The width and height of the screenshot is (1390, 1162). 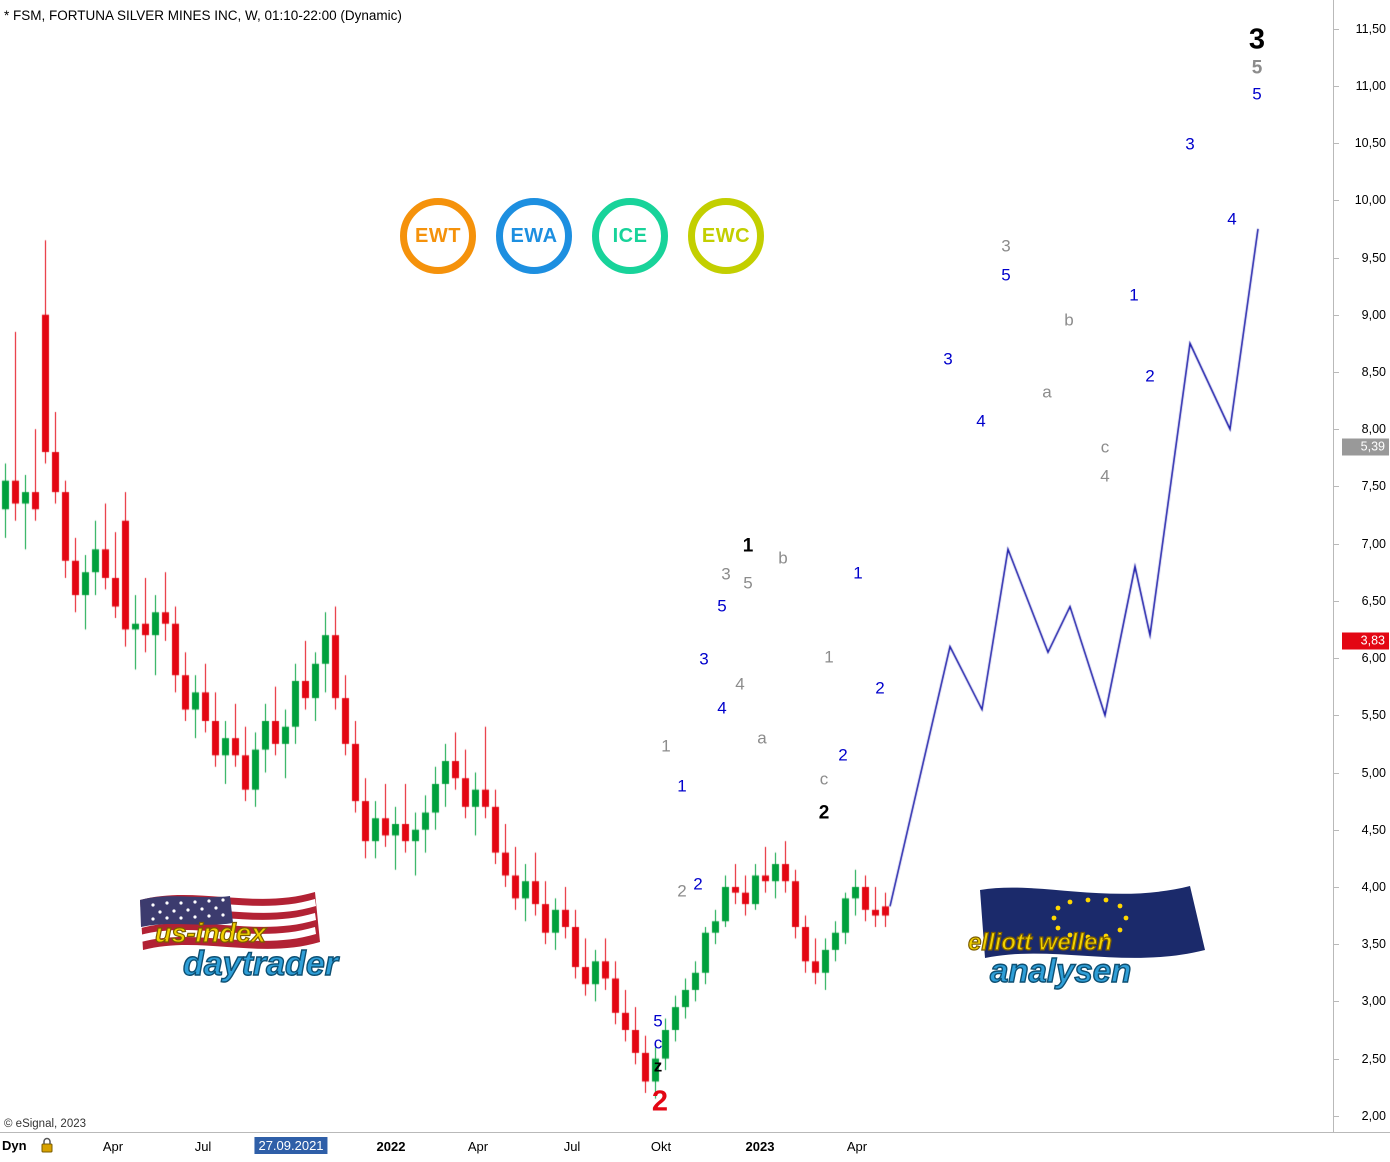 I want to click on price-tick: 10,00, so click(x=1370, y=200).